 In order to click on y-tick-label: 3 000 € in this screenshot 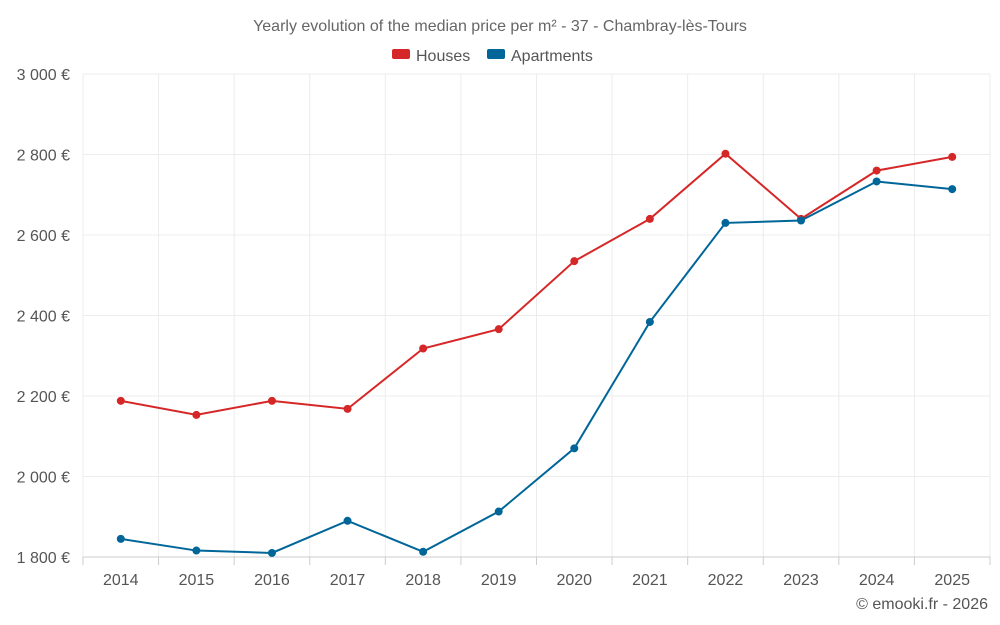, I will do `click(43, 75)`.